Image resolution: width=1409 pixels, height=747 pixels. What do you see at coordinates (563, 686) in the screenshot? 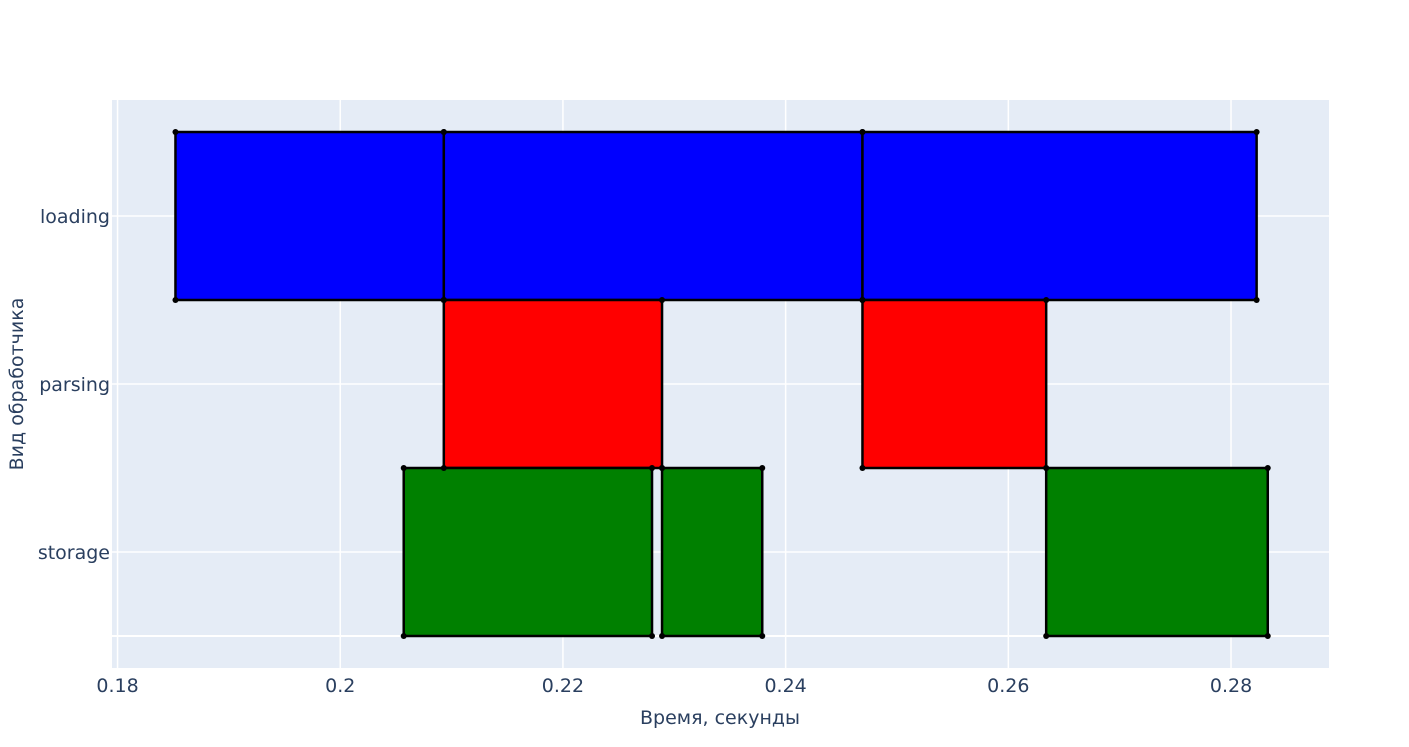
I see `x-tick-label: 0.22` at bounding box center [563, 686].